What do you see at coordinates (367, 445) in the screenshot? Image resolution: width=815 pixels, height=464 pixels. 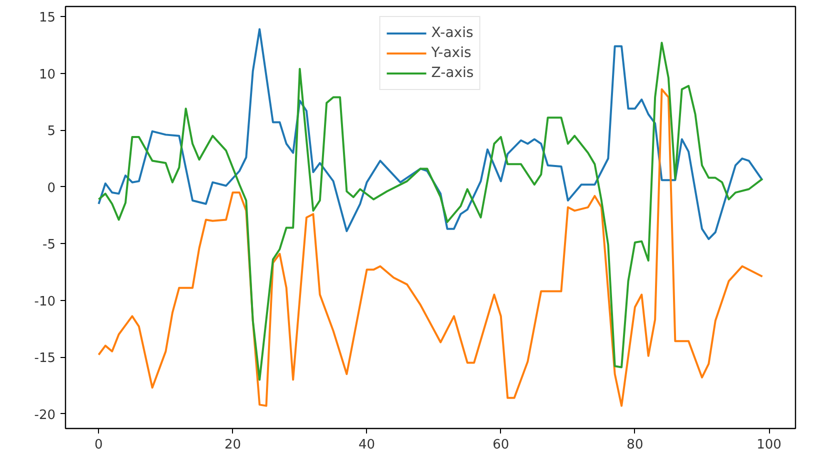 I see `x-tick-label: 40` at bounding box center [367, 445].